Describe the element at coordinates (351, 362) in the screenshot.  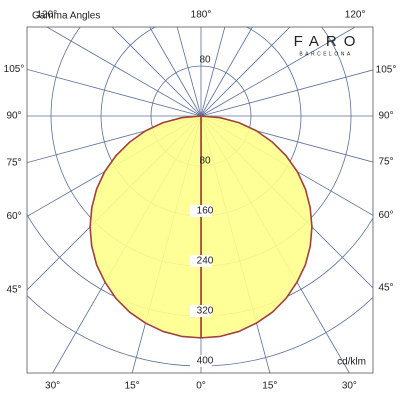
I see `unit-label: cd/klm` at that location.